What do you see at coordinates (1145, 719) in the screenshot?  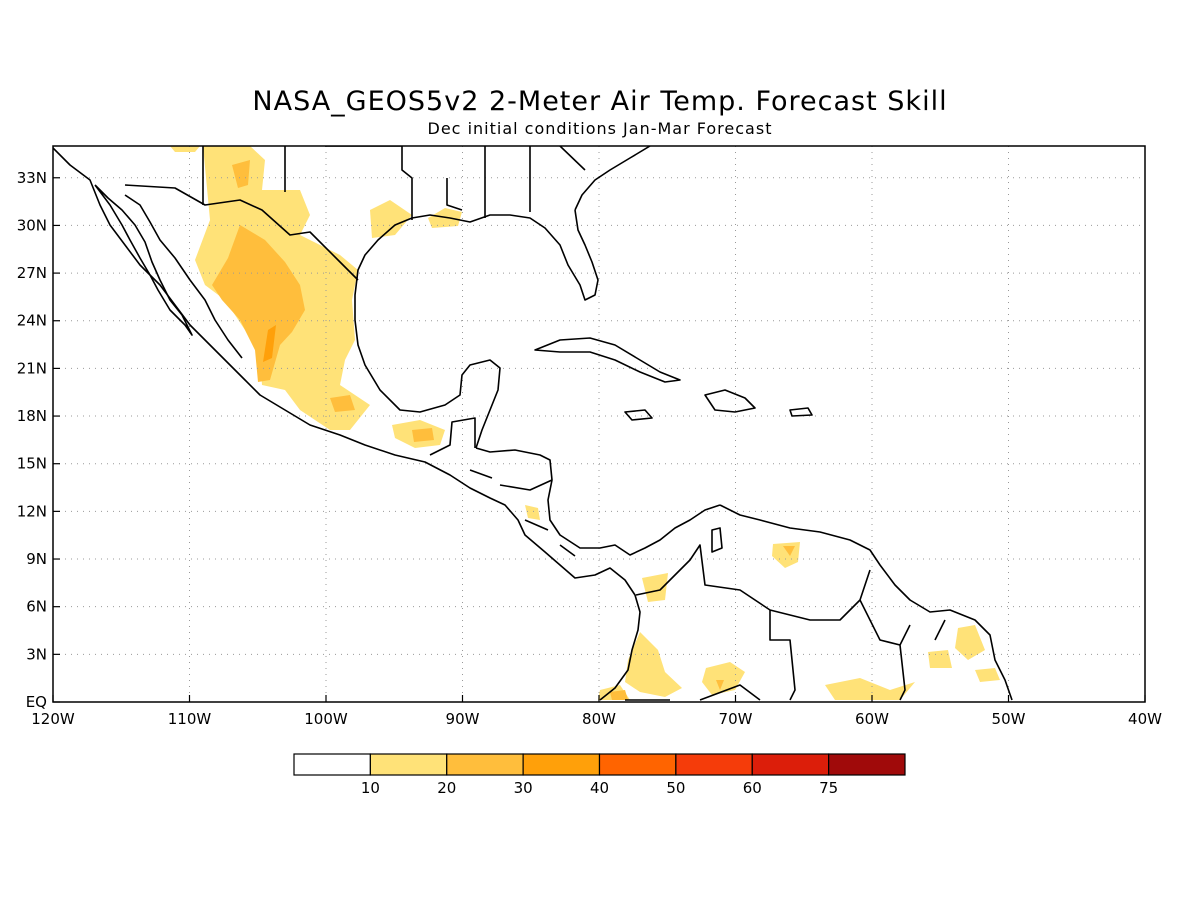 I see `lon-tick-label: 40W` at bounding box center [1145, 719].